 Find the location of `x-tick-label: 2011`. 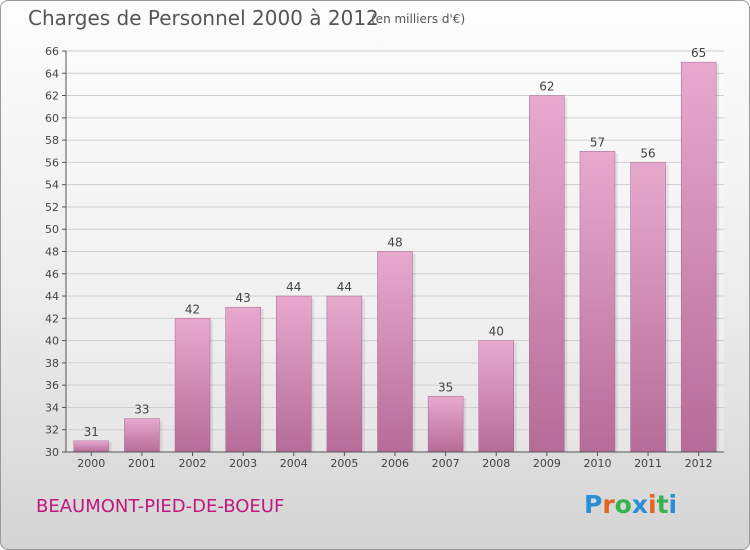

x-tick-label: 2011 is located at coordinates (648, 463).